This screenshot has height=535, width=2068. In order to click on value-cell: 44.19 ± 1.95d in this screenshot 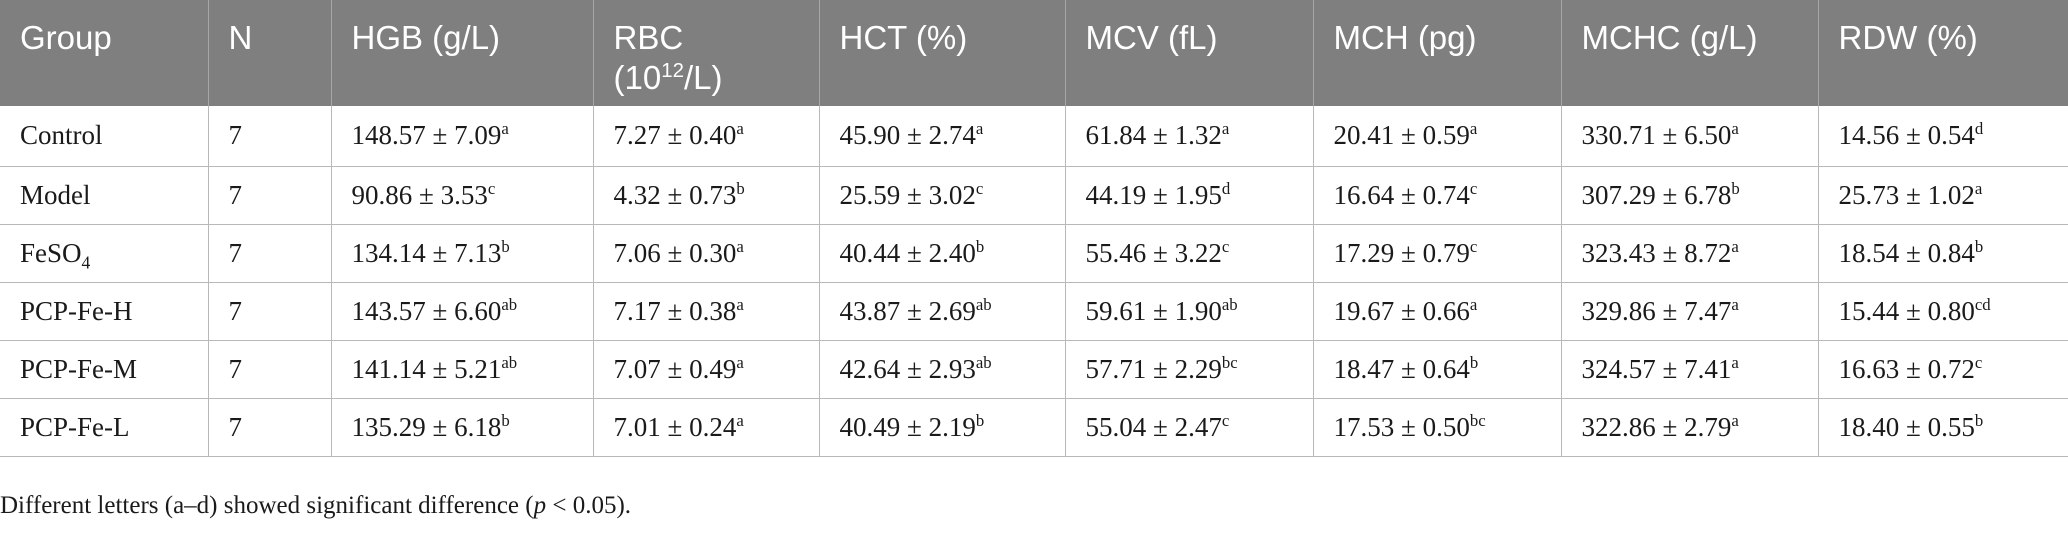, I will do `click(1188, 195)`.